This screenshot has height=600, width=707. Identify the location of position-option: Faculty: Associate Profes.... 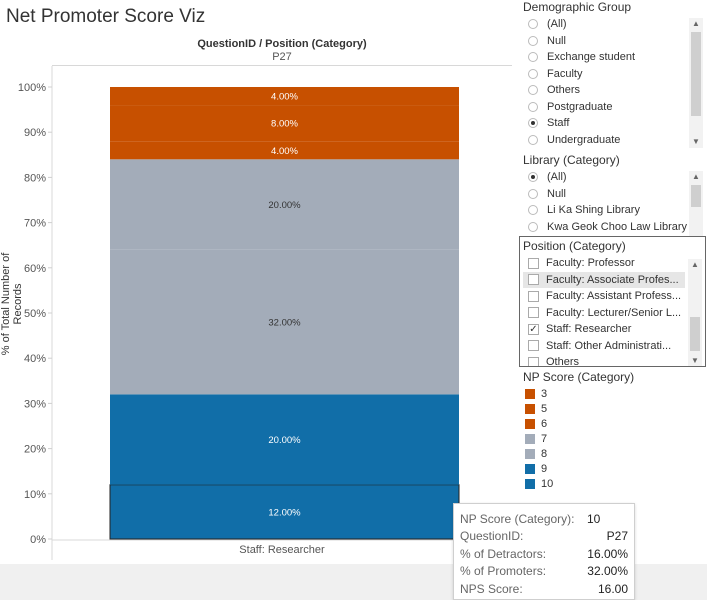
(604, 279).